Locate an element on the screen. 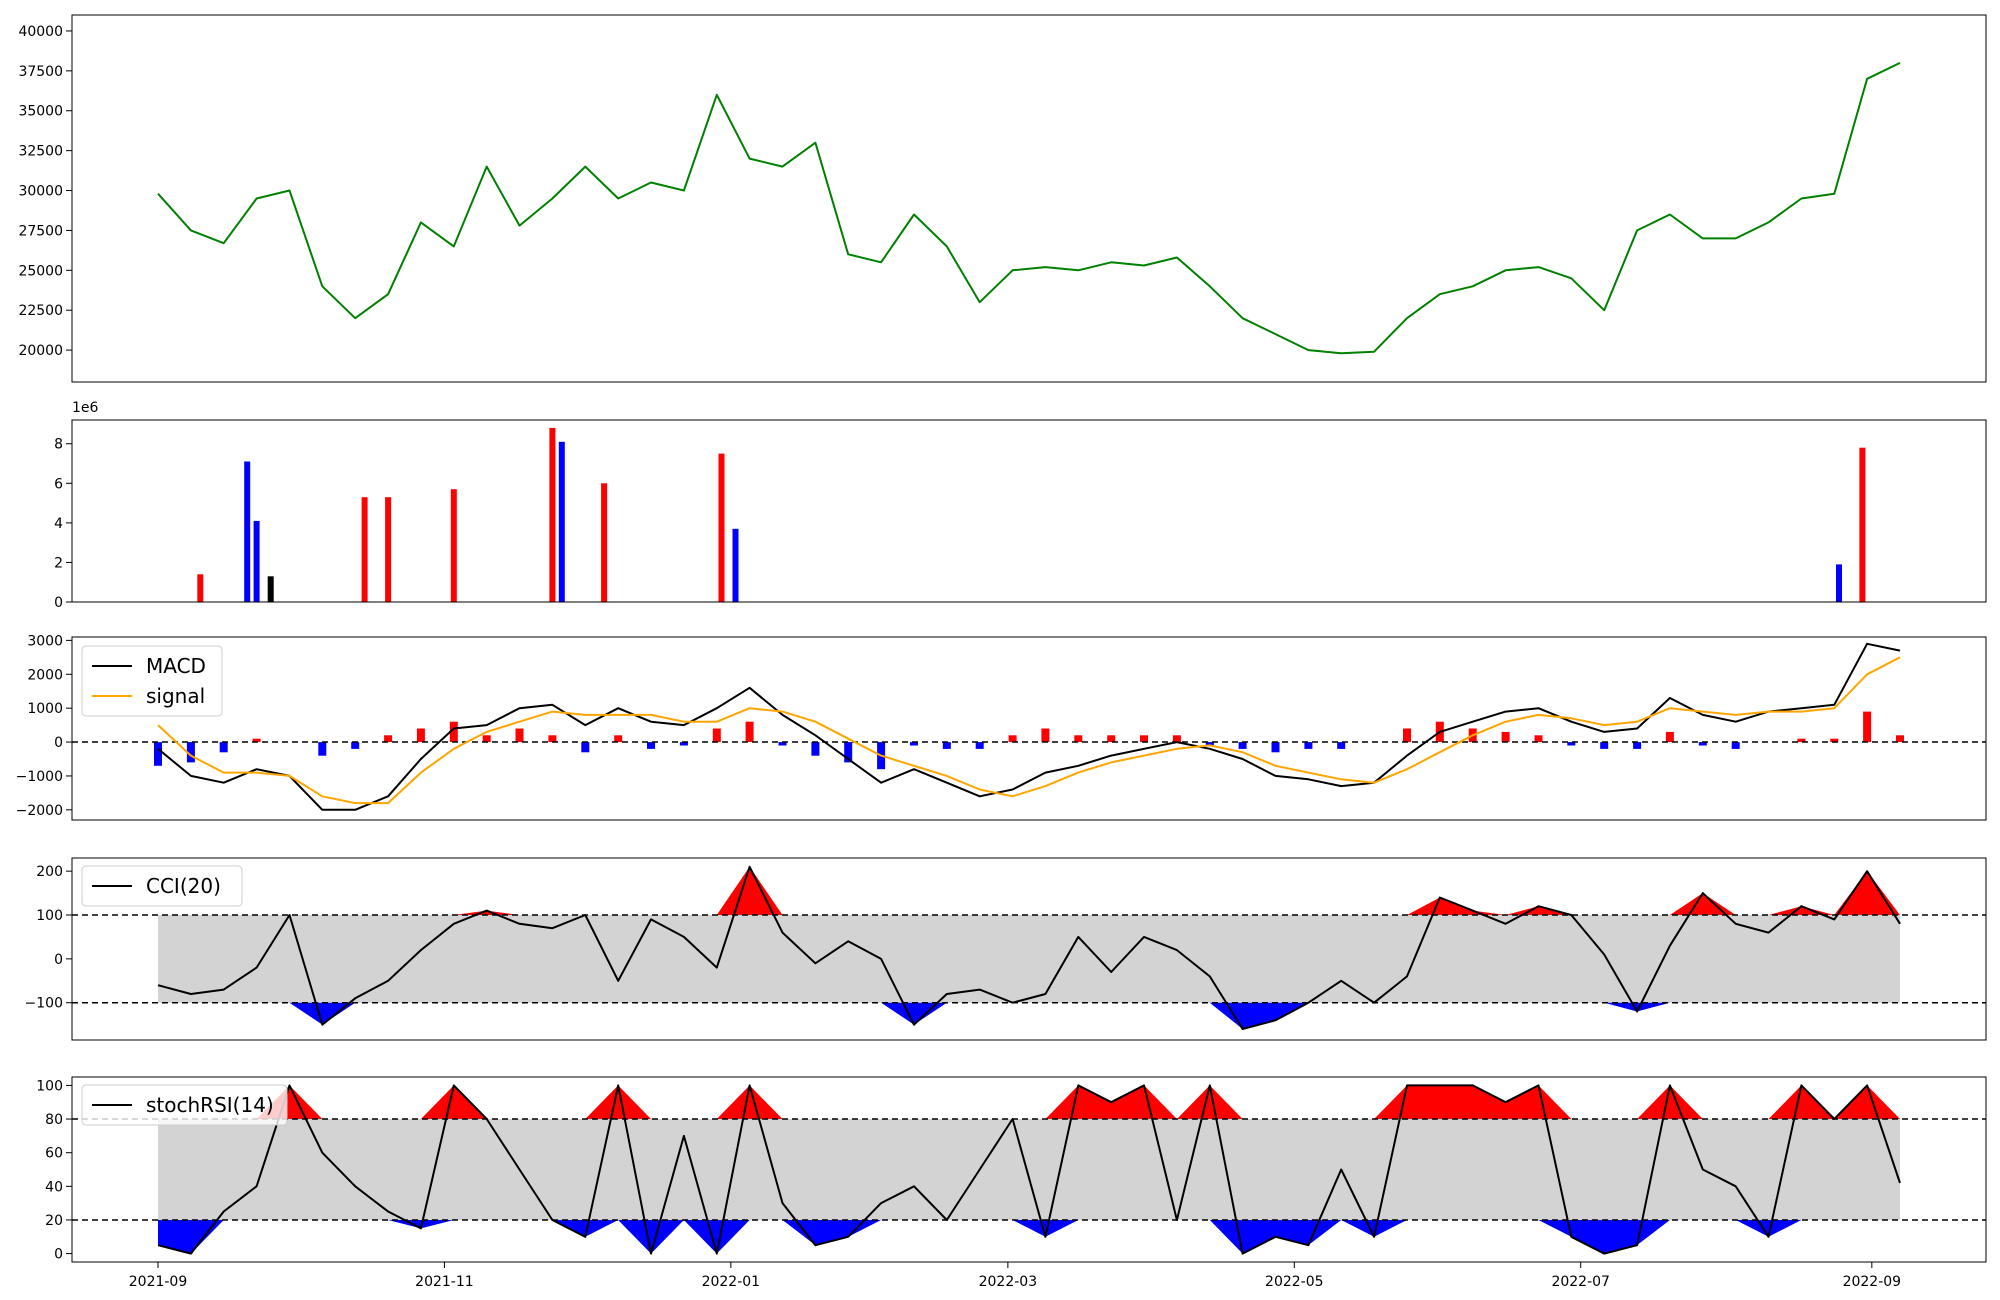 This screenshot has height=1300, width=2000. x-tick-label: 2021-09 is located at coordinates (158, 1282).